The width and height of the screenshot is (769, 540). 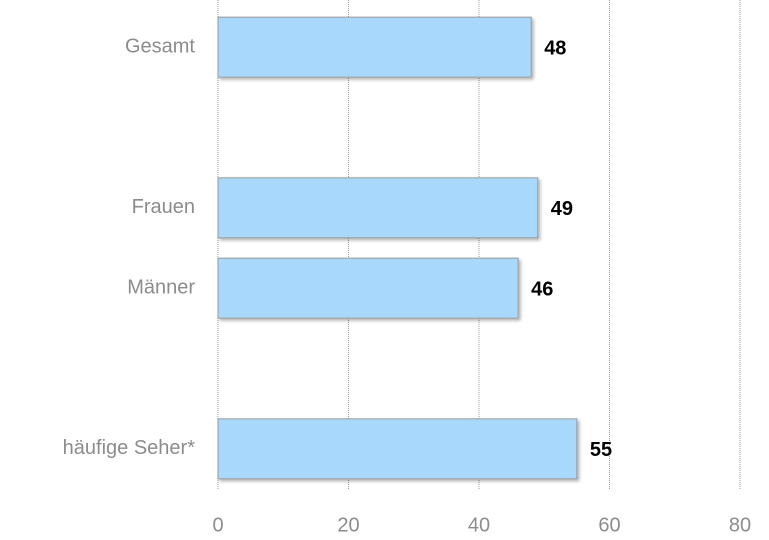 I want to click on value-label: 48, so click(x=555, y=48).